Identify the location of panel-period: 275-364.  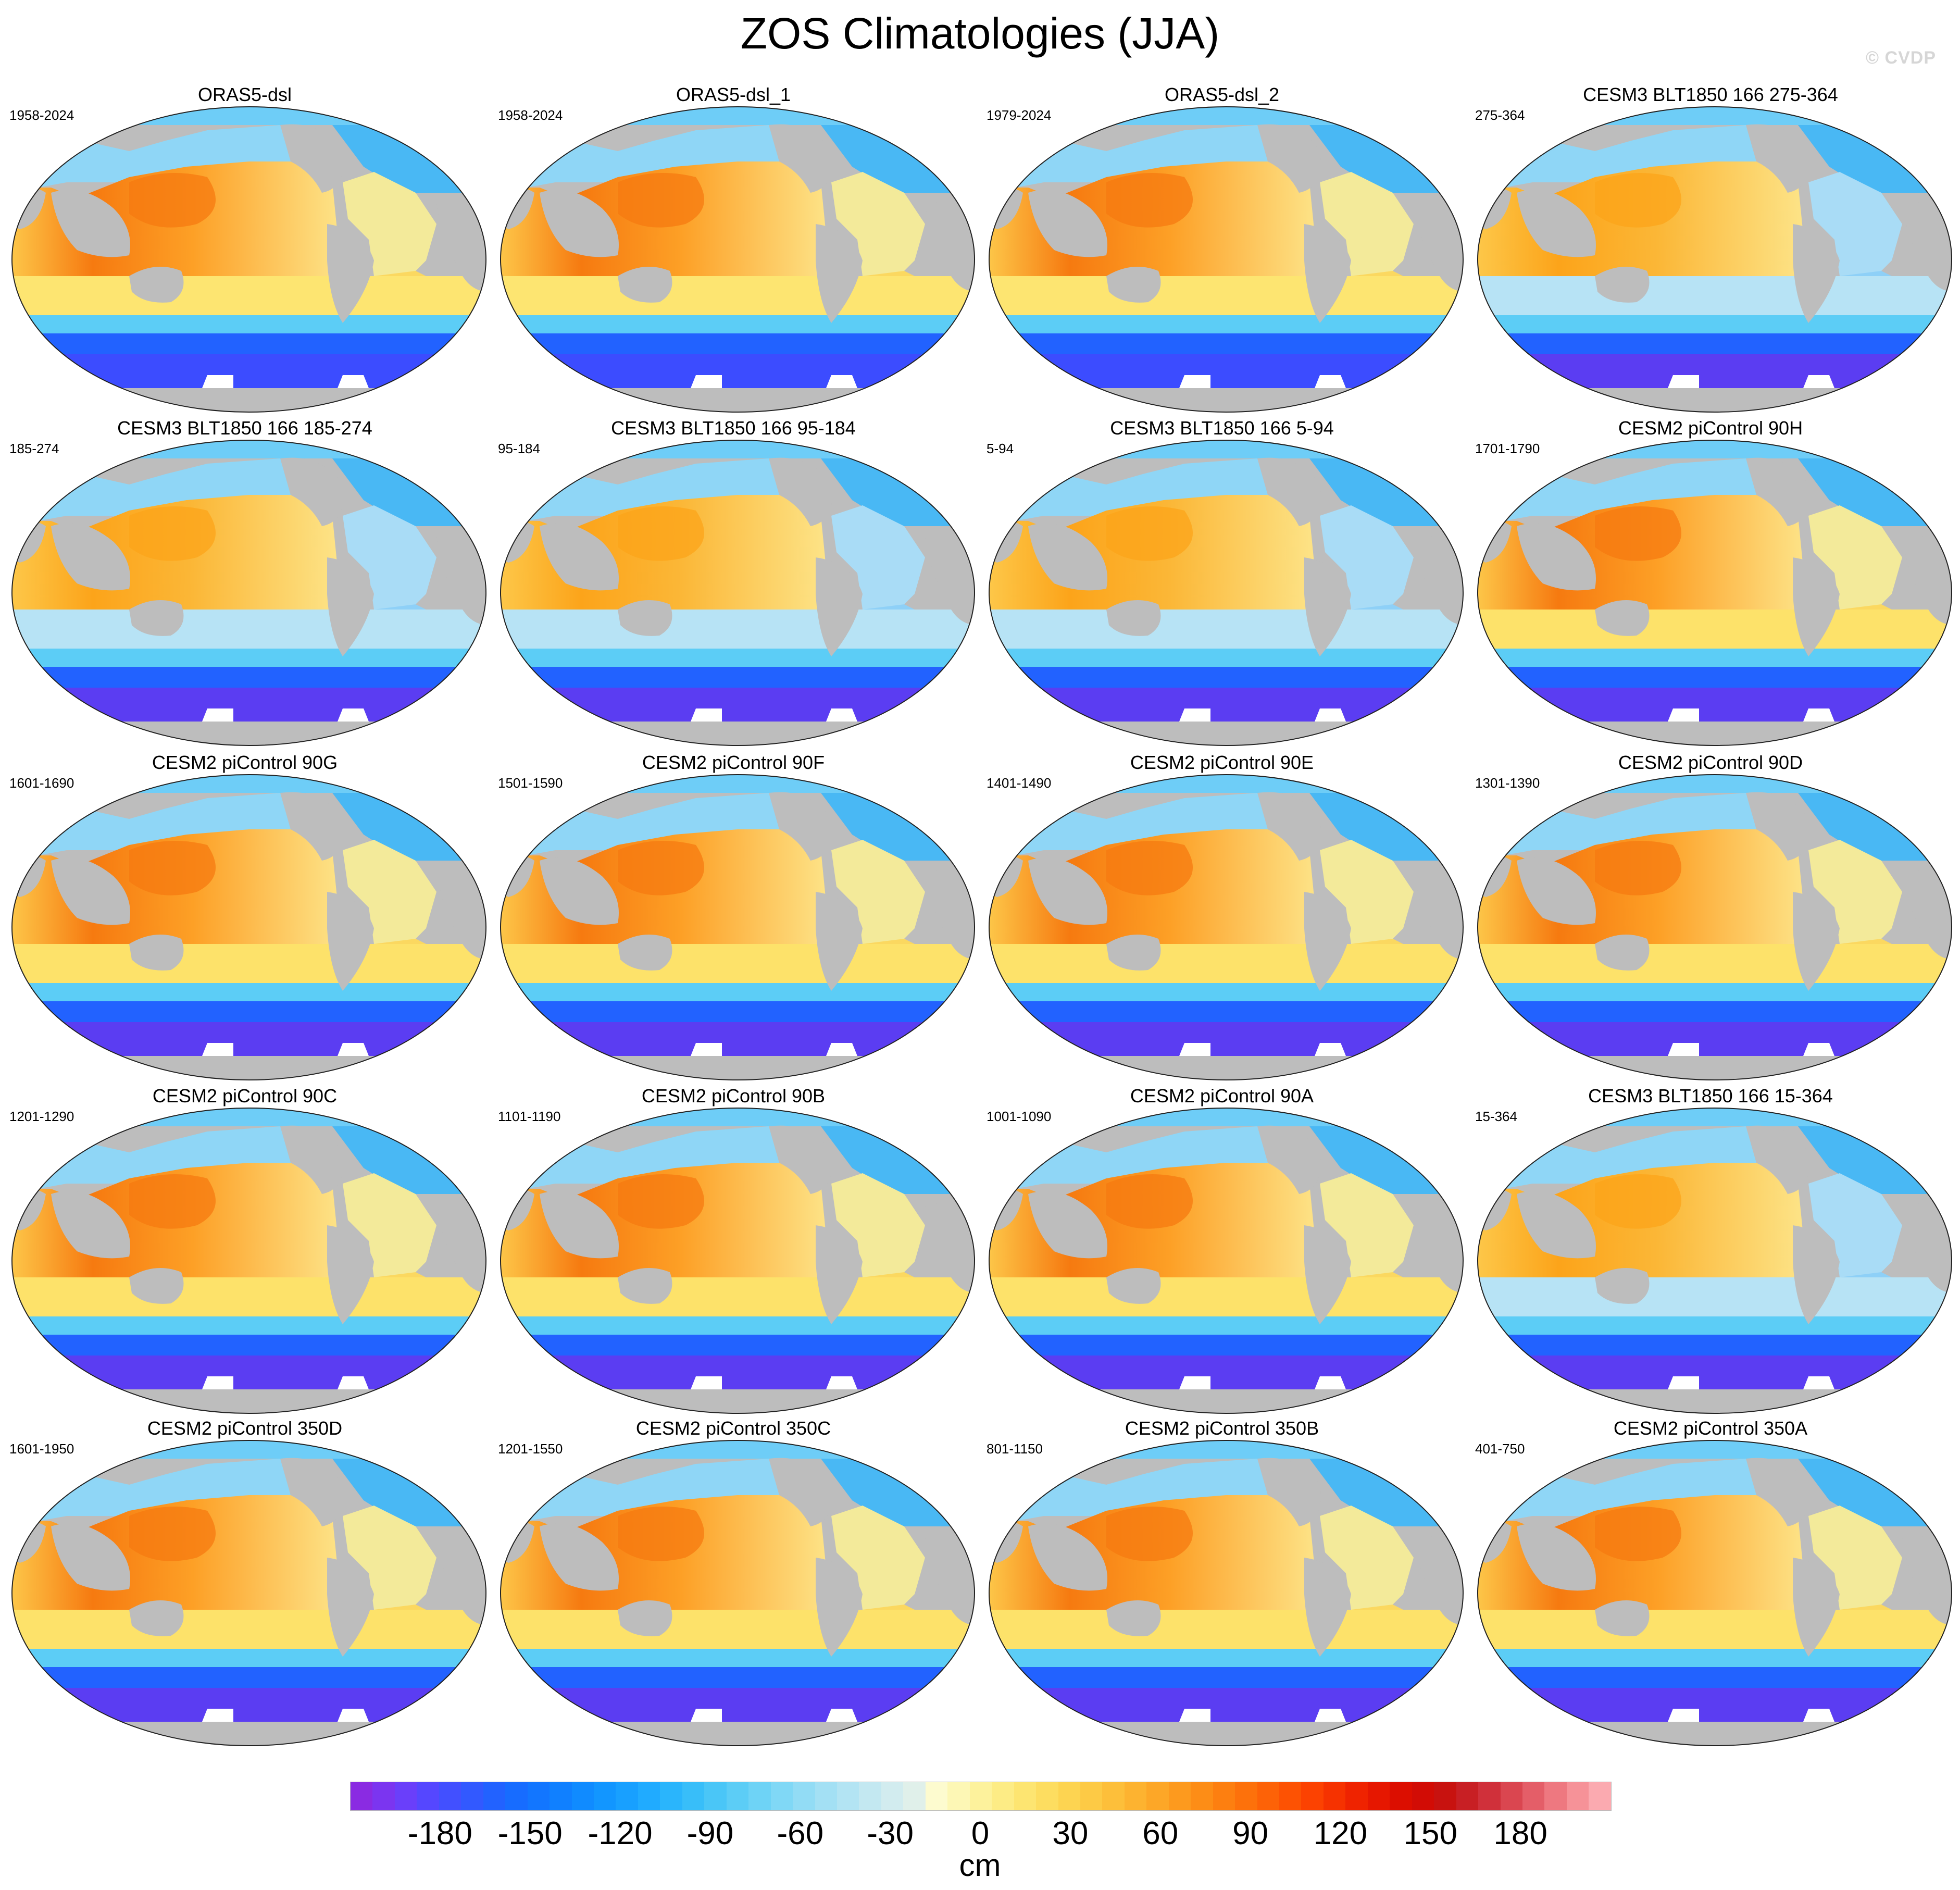
(1500, 115).